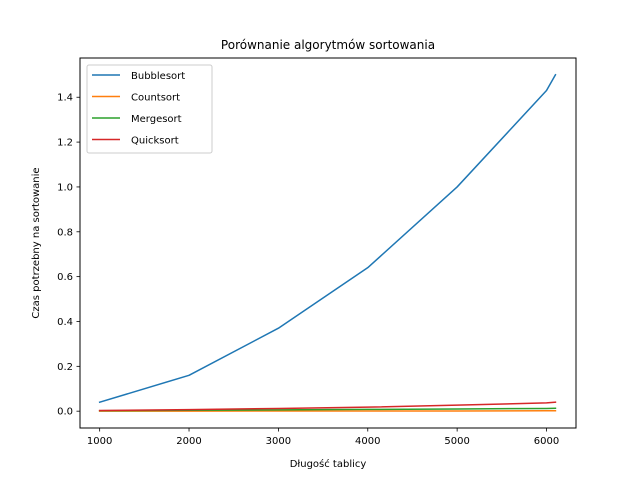 This screenshot has width=640, height=480. Describe the element at coordinates (65, 322) in the screenshot. I see `y-tick-label: 0.4` at that location.